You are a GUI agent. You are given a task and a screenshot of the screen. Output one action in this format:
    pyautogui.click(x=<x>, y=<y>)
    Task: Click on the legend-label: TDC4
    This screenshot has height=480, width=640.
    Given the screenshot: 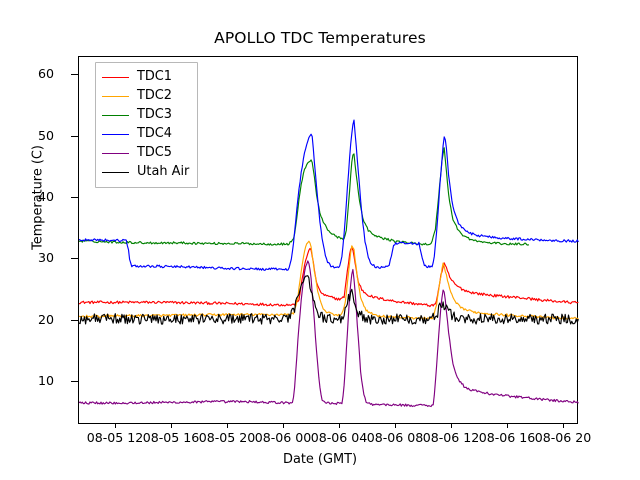 What is the action you would take?
    pyautogui.click(x=155, y=134)
    